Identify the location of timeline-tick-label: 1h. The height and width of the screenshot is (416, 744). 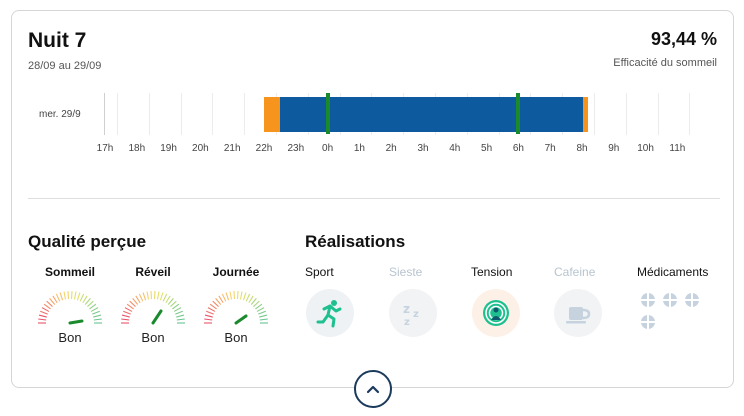
(359, 148).